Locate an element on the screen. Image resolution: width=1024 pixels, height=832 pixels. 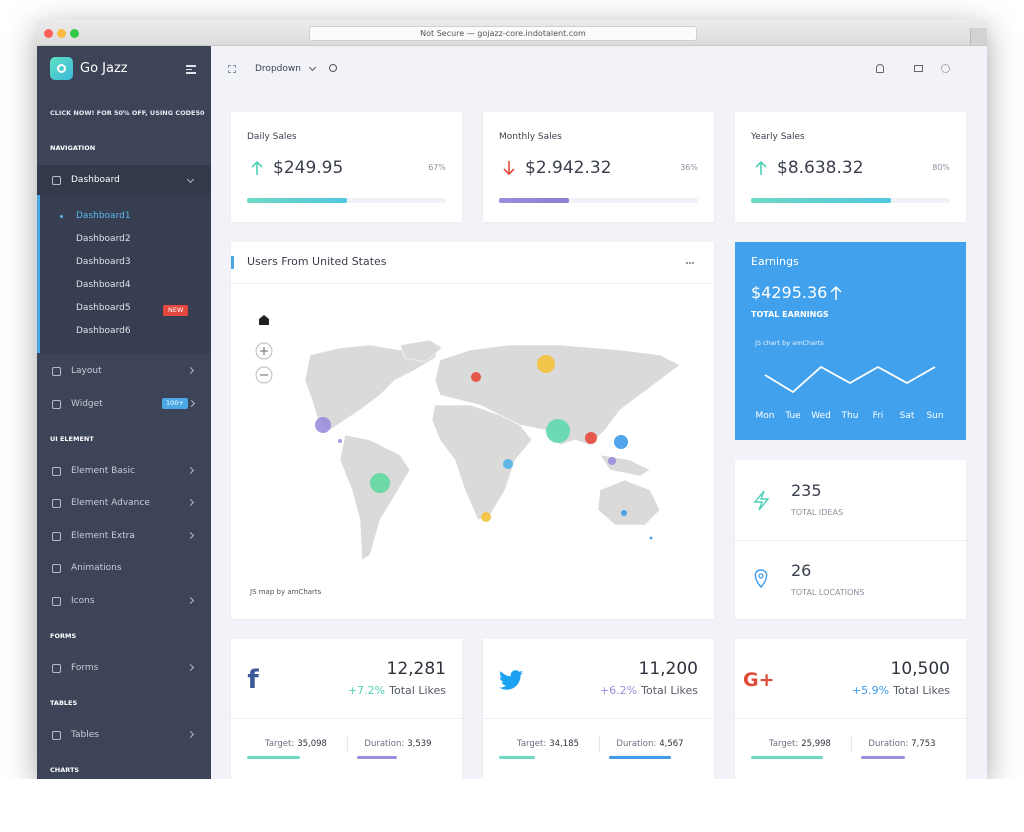
sidebar-heading: NAVIGATION is located at coordinates (73, 148).